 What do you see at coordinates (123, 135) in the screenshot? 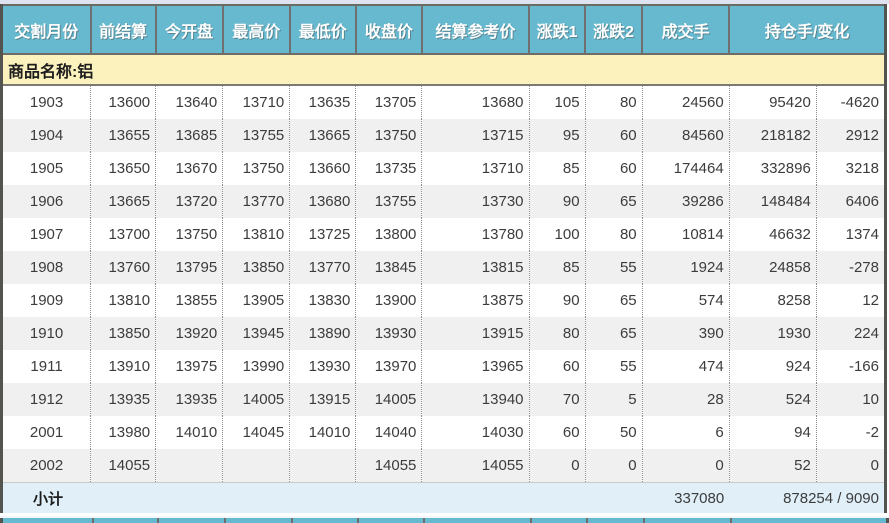
I see `cell-prev-settlement: 13655` at bounding box center [123, 135].